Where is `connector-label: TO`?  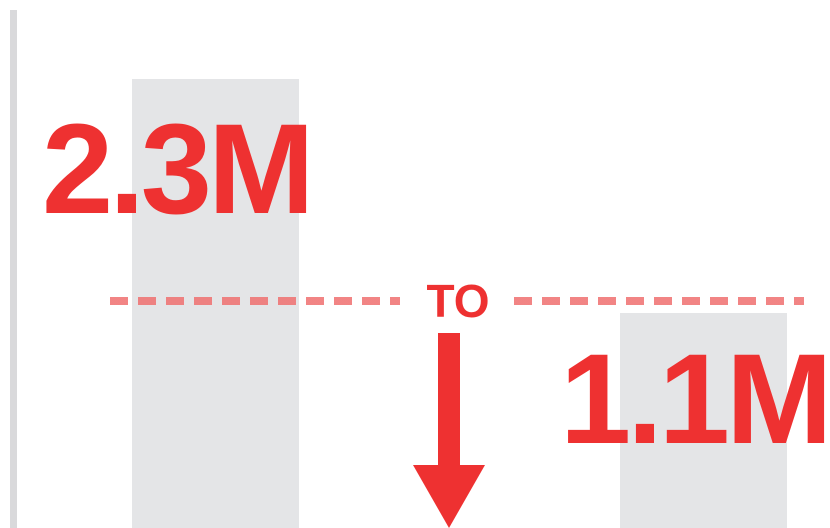
connector-label: TO is located at coordinates (458, 301).